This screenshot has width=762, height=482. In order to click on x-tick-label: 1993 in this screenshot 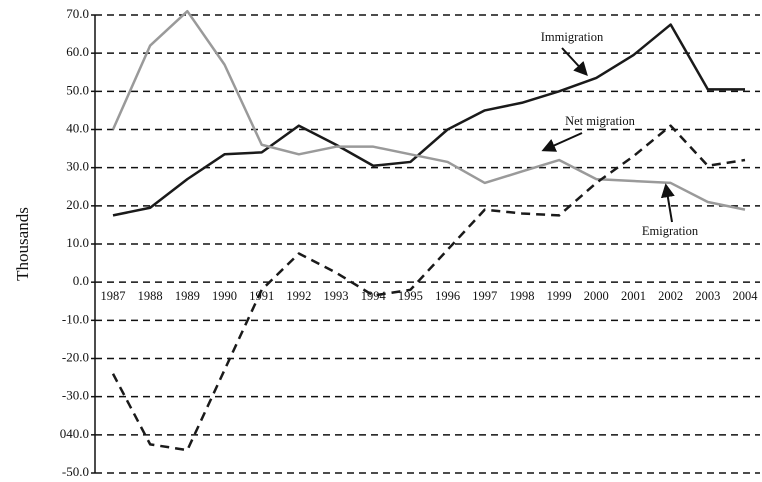, I will do `click(336, 296)`.